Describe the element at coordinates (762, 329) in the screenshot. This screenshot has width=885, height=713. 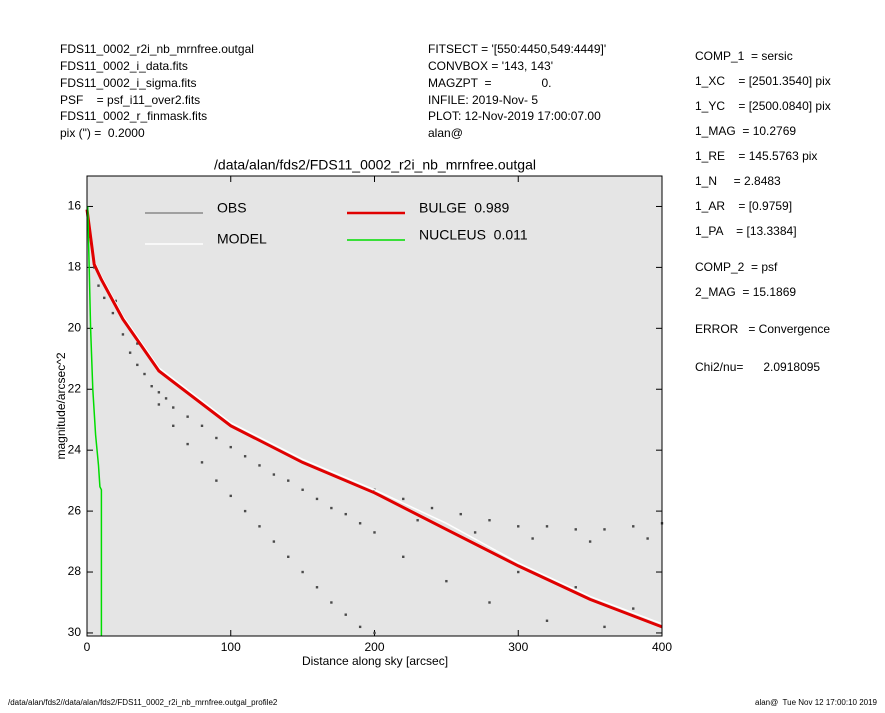
I see `fit-parameter: ERROR = Convergence` at that location.